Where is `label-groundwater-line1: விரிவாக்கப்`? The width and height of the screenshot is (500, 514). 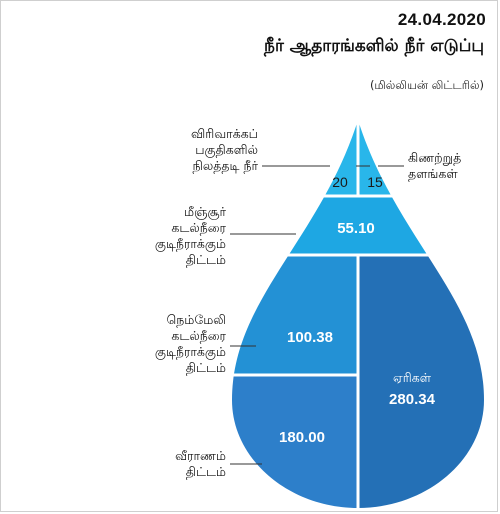 label-groundwater-line1: விரிவாக்கப் is located at coordinates (224, 133).